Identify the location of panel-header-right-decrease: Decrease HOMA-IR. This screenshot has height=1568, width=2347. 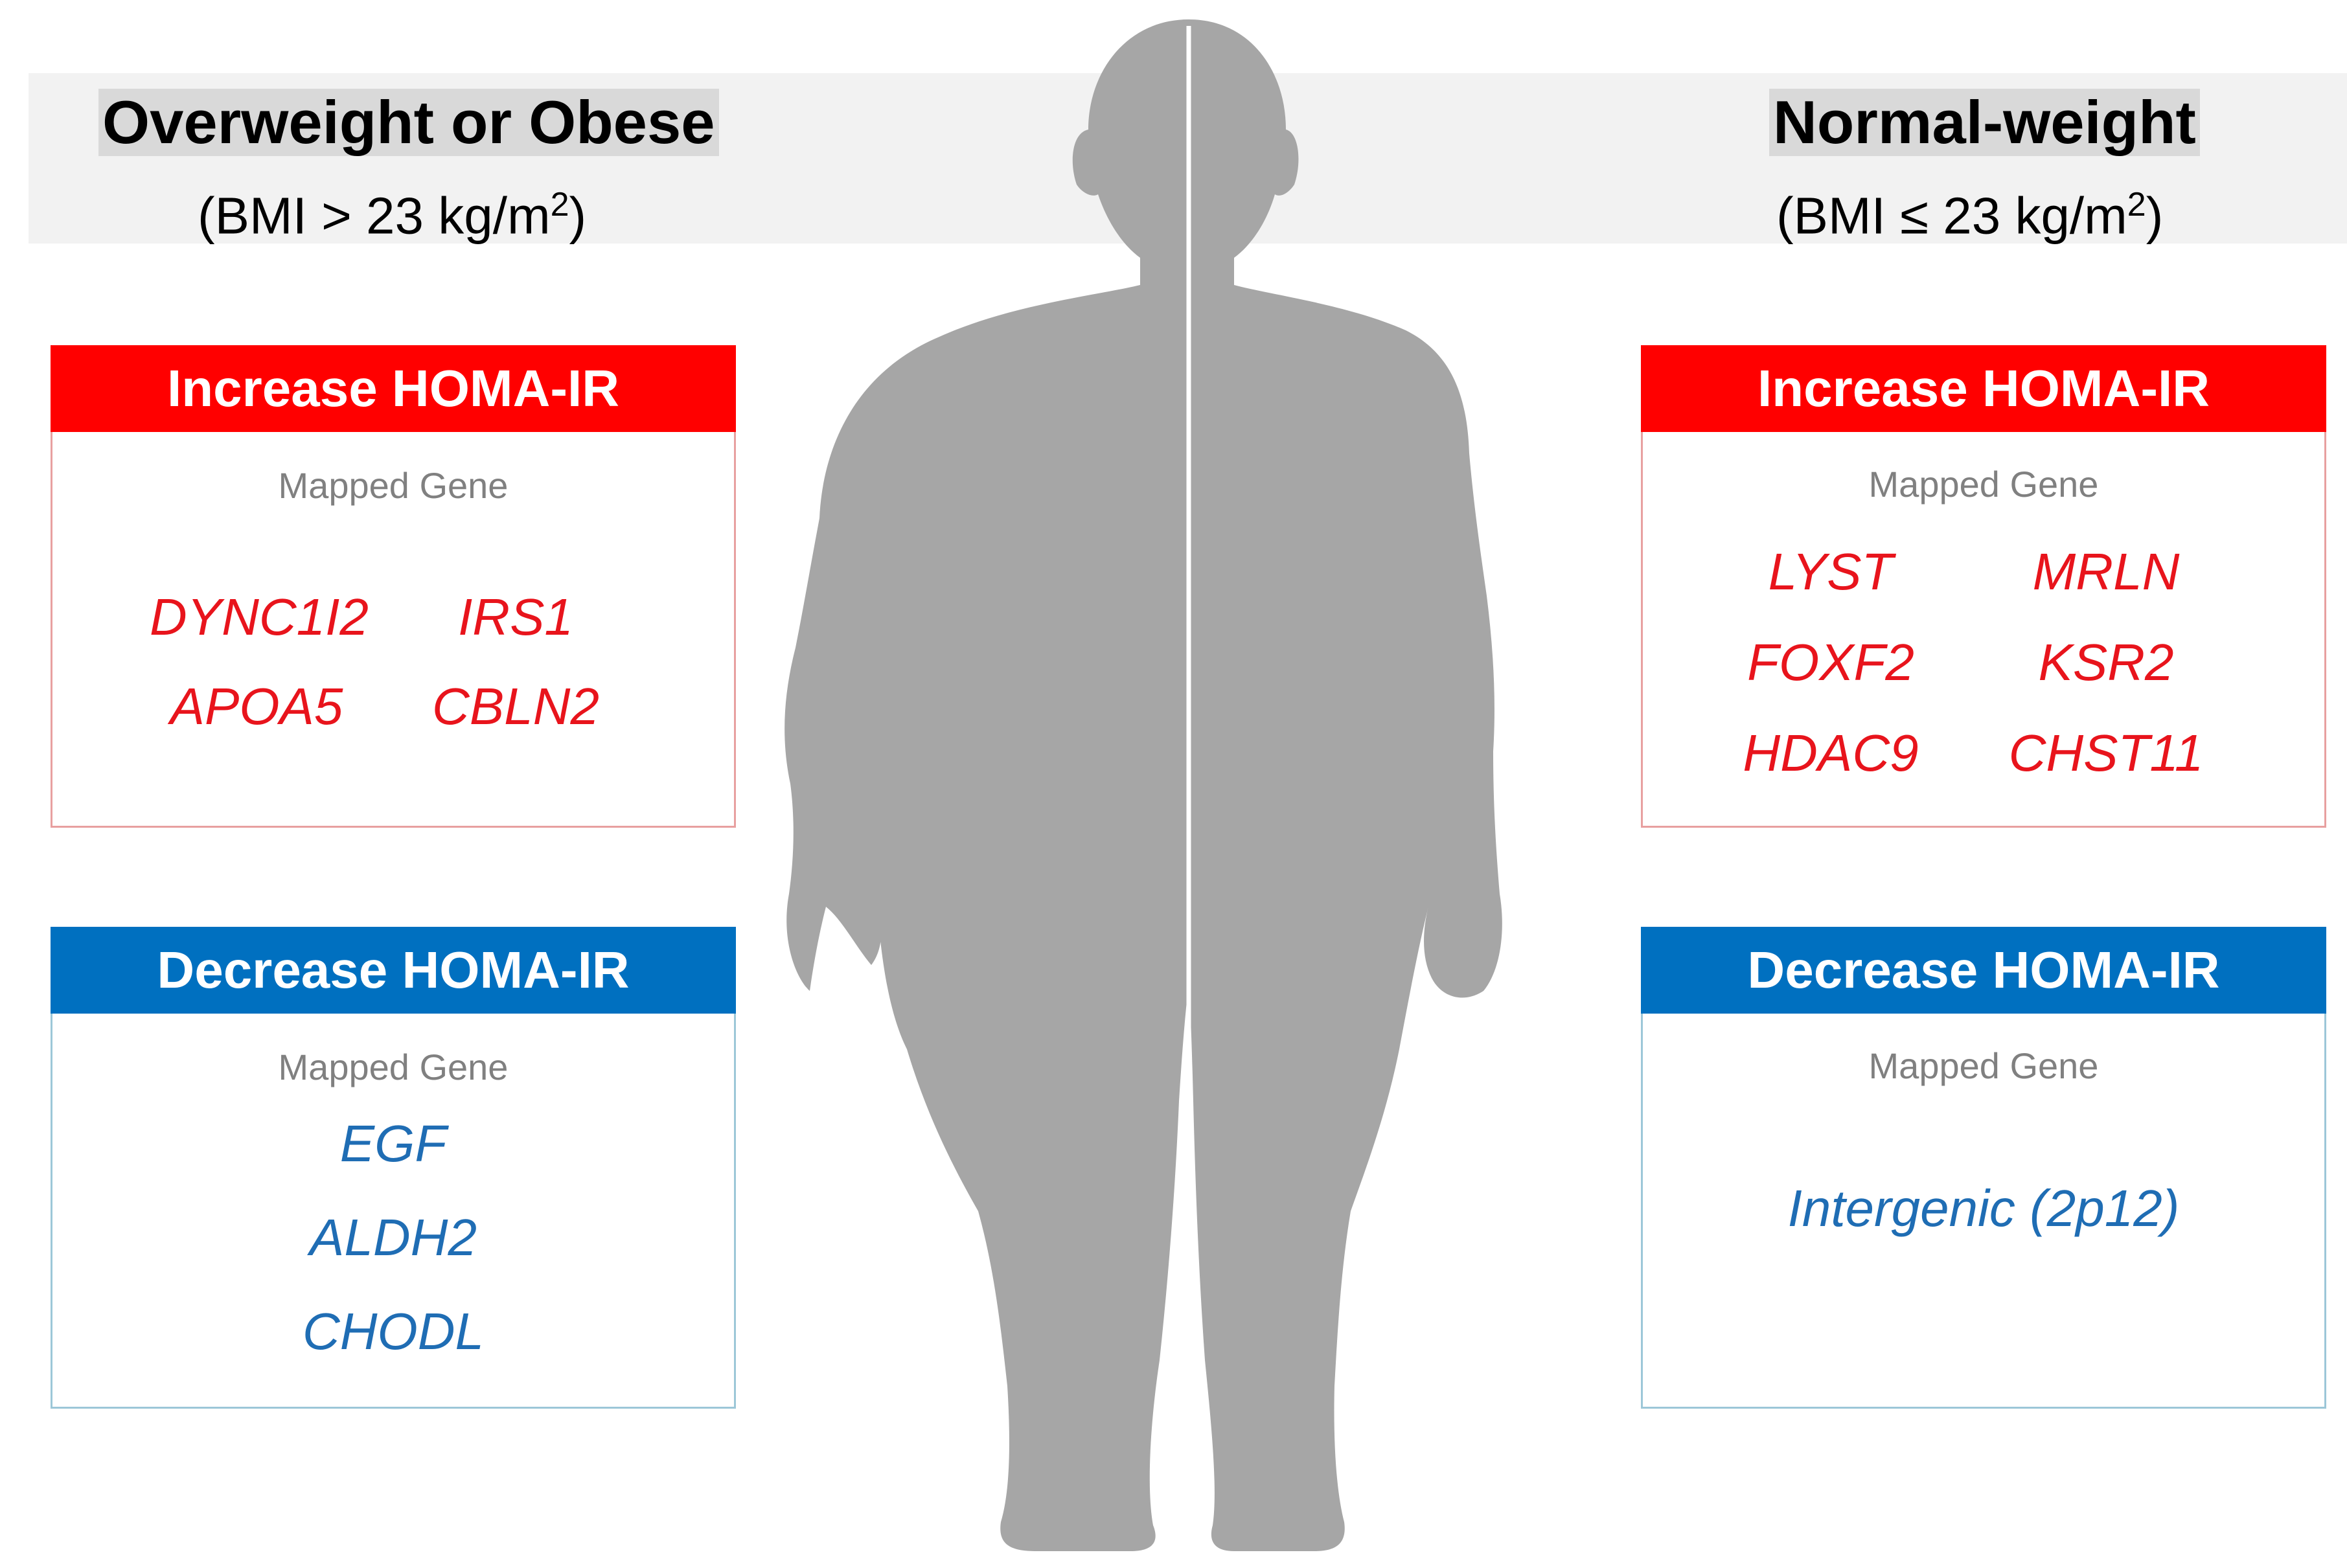
(1983, 971).